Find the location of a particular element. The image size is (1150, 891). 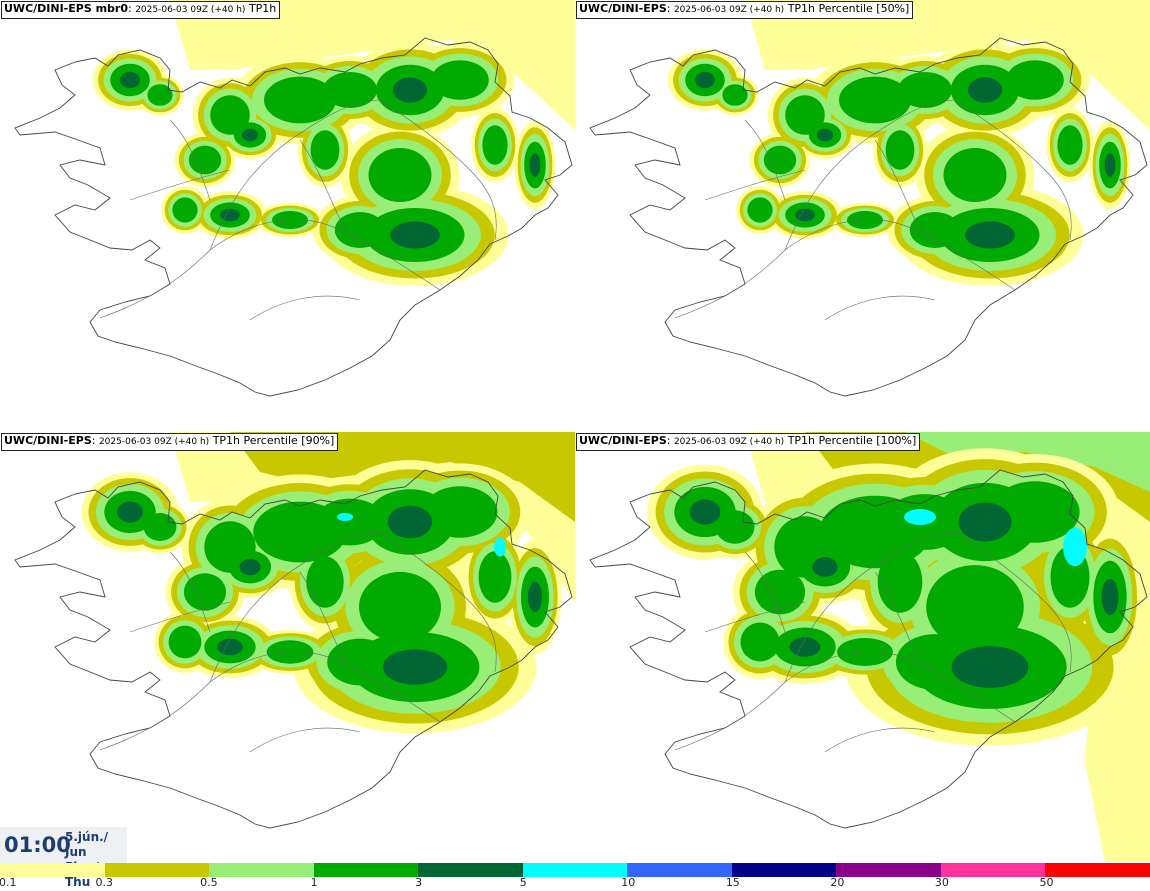

colorbar-tick-label: 20 is located at coordinates (837, 882).